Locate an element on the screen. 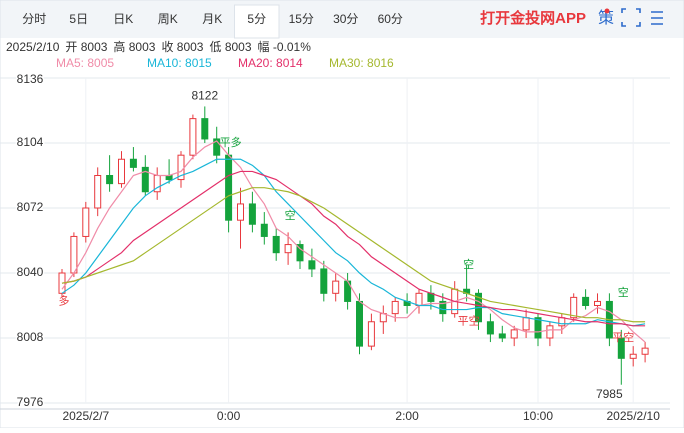 The height and width of the screenshot is (433, 684). brand: 打开金投网APP is located at coordinates (533, 18).